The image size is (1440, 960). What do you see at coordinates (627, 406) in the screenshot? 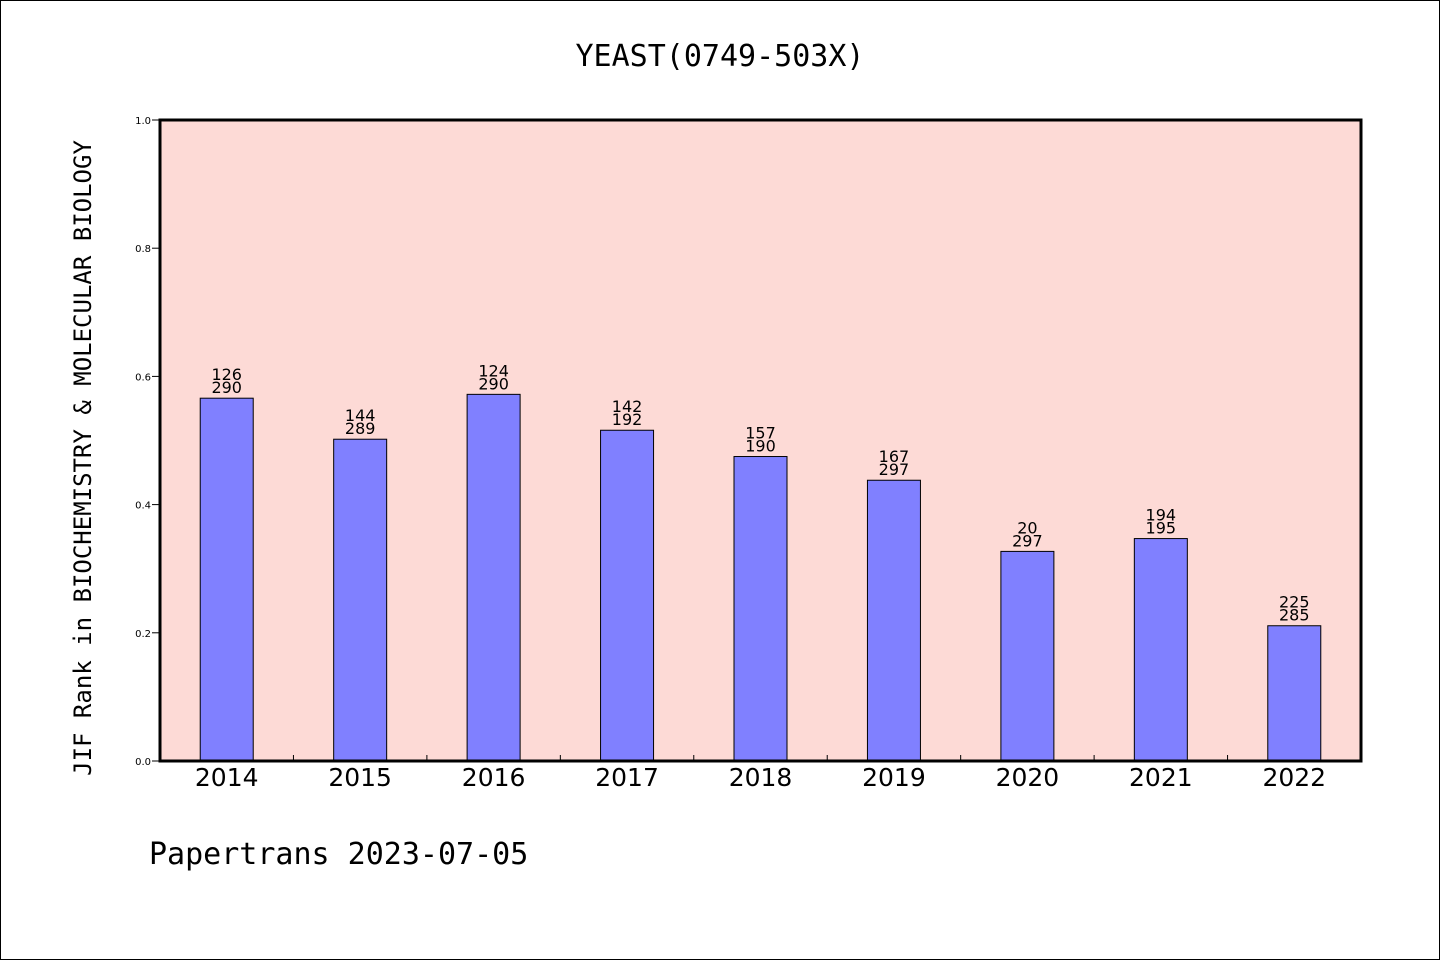
I see `data-label-rank: 142` at bounding box center [627, 406].